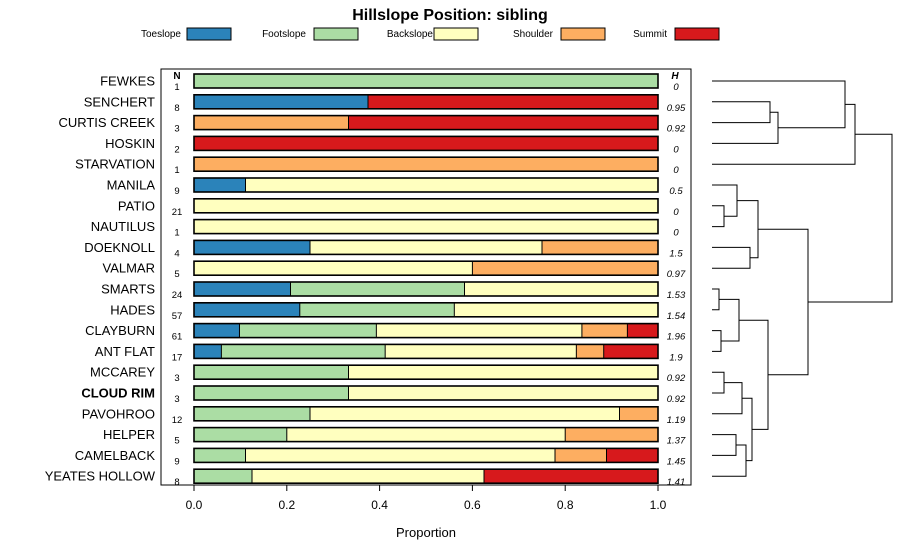 The width and height of the screenshot is (900, 560). Describe the element at coordinates (176, 76) in the screenshot. I see `n-column-header: N` at that location.